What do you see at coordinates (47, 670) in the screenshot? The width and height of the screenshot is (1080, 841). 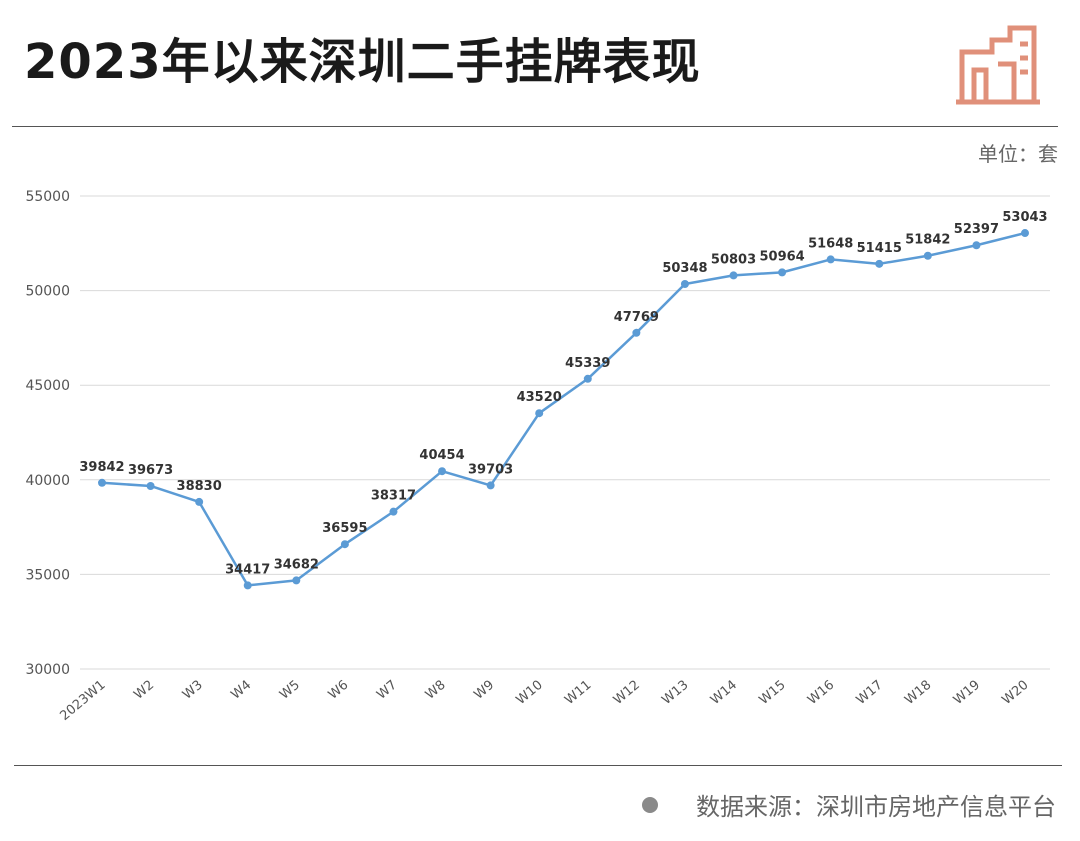 I see `y-tick-label: 30000` at bounding box center [47, 670].